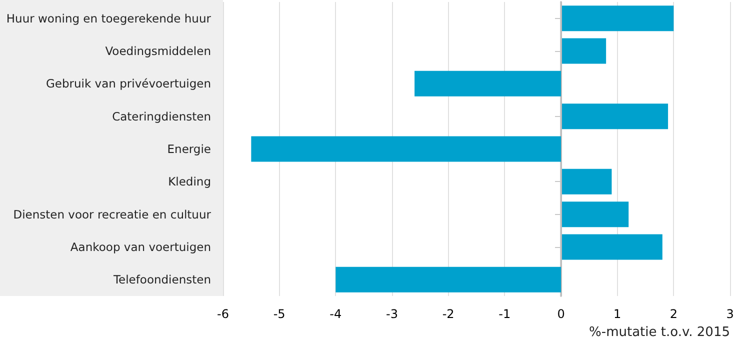 Image resolution: width=743 pixels, height=344 pixels. I want to click on y-tick-label: Cateringdiensten, so click(161, 116).